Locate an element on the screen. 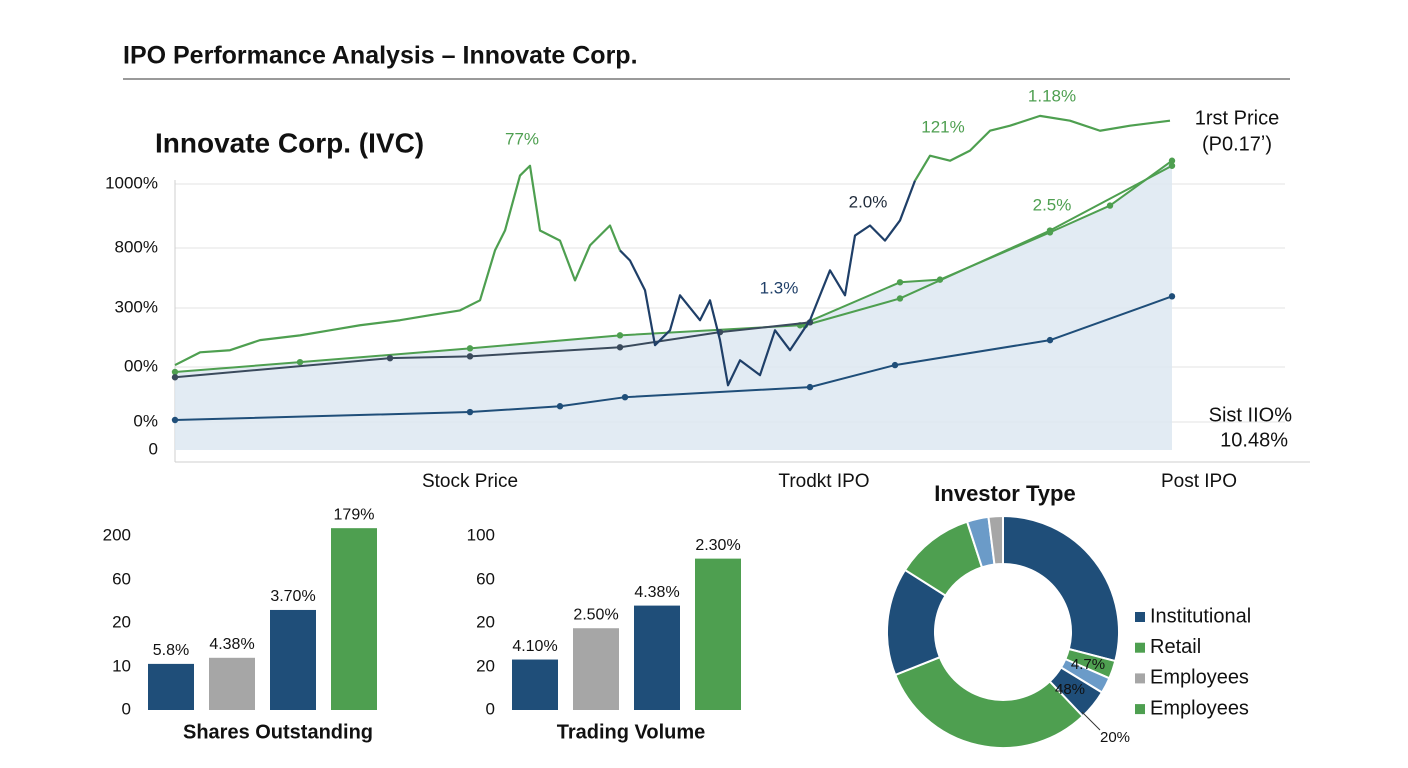 Image resolution: width=1408 pixels, height=768 pixels. leader-line is located at coordinates (1091, 721).